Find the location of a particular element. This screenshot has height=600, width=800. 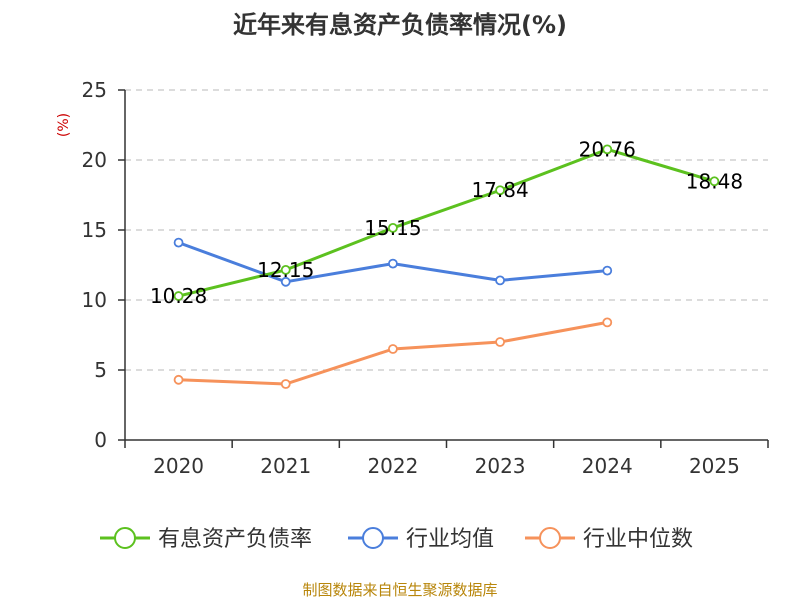

data-label: 15.15 is located at coordinates (392, 228).